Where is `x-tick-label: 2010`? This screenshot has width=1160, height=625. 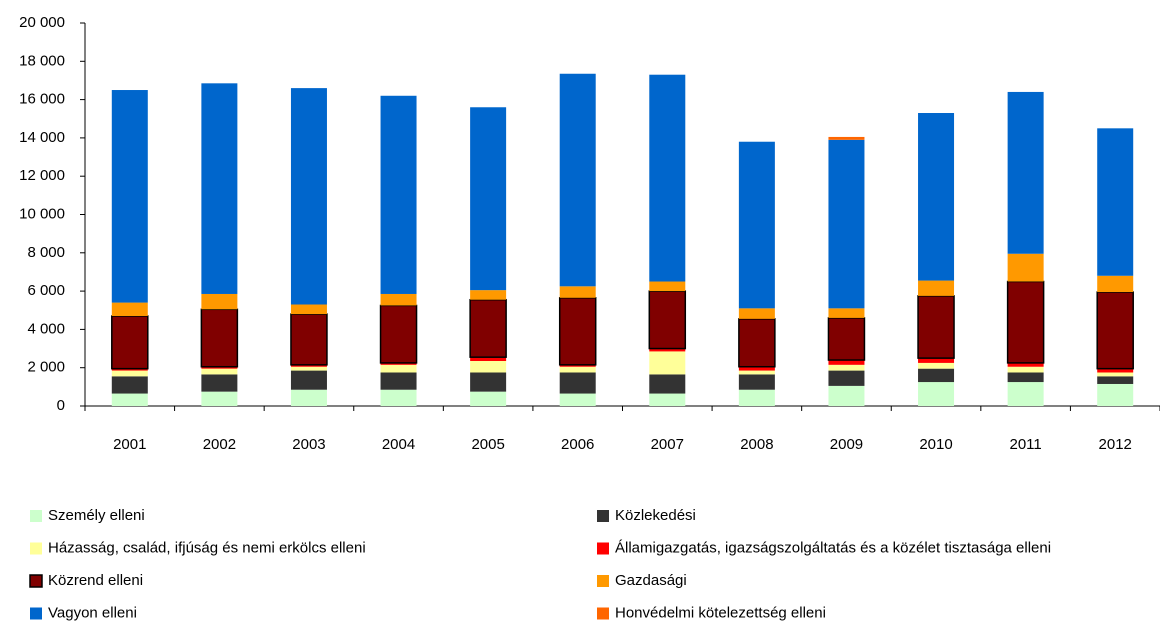 x-tick-label: 2010 is located at coordinates (935, 444).